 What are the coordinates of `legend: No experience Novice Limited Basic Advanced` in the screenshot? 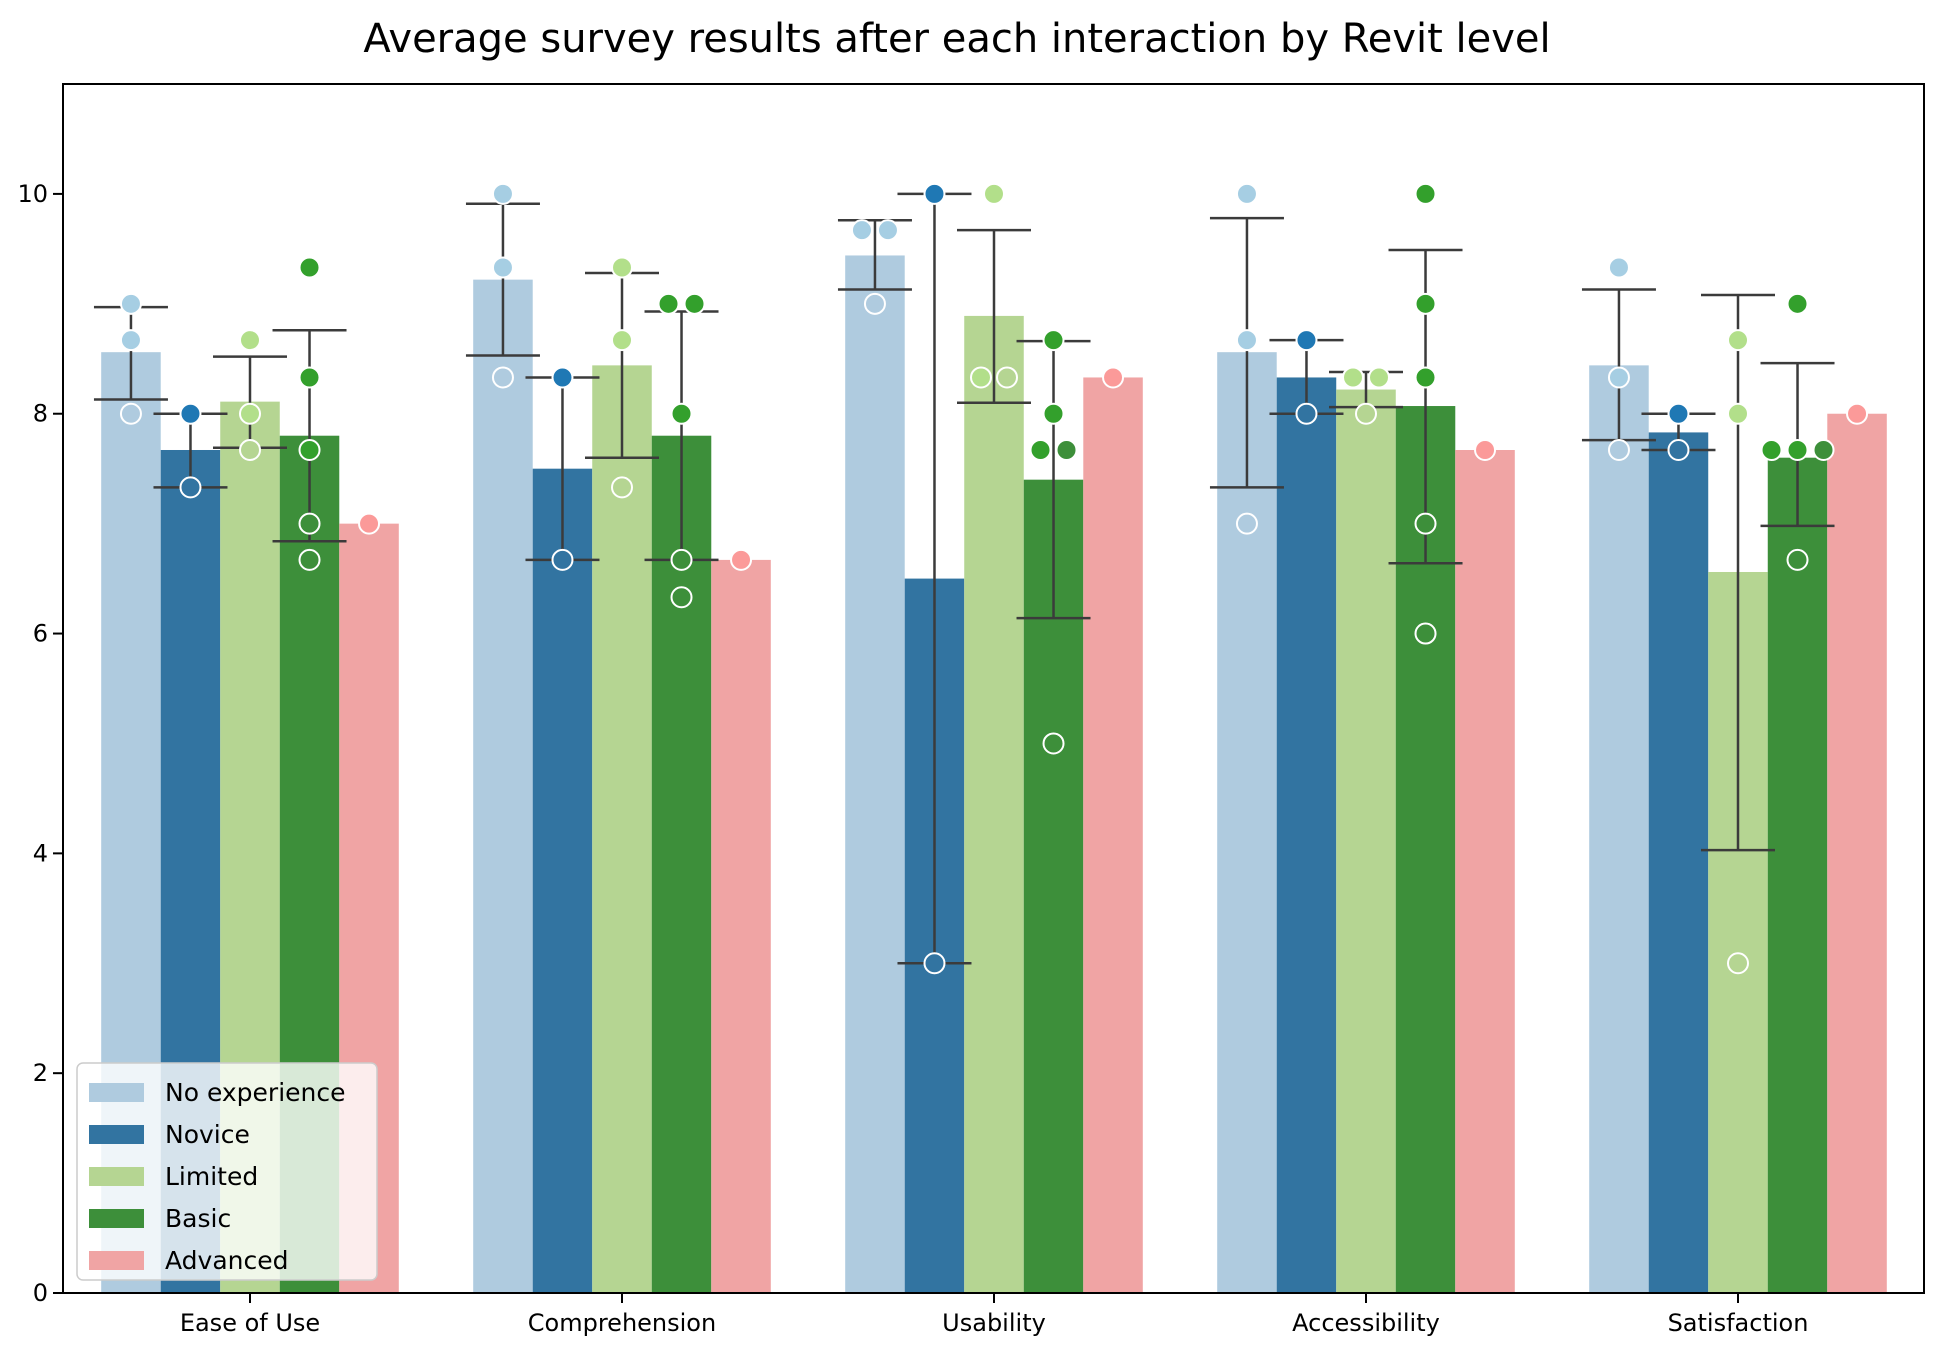 It's located at (227, 1171).